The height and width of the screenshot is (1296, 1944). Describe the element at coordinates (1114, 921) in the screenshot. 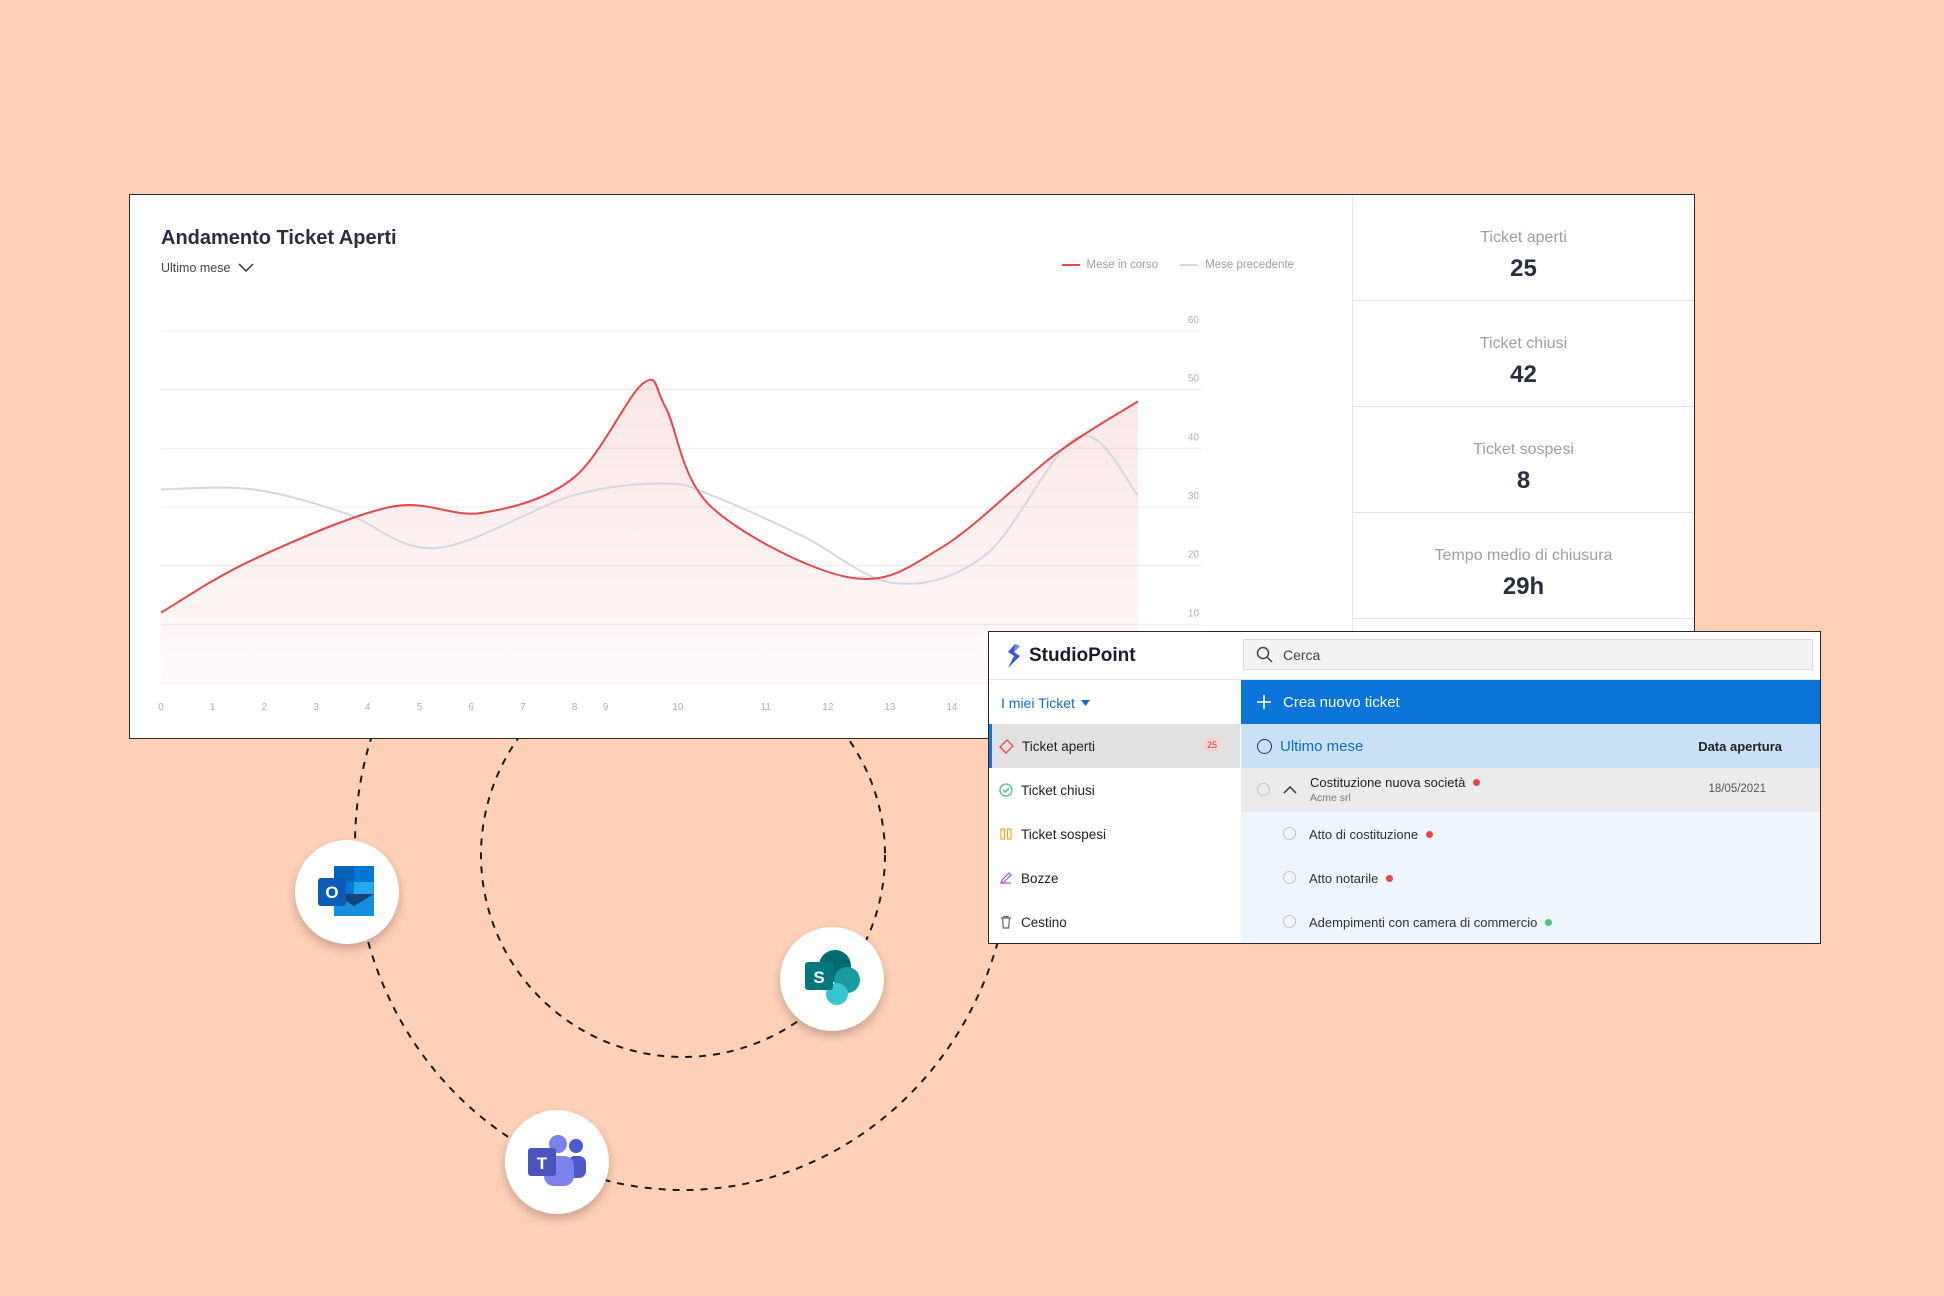

I see `sidebar-item-trash: Cestino` at that location.